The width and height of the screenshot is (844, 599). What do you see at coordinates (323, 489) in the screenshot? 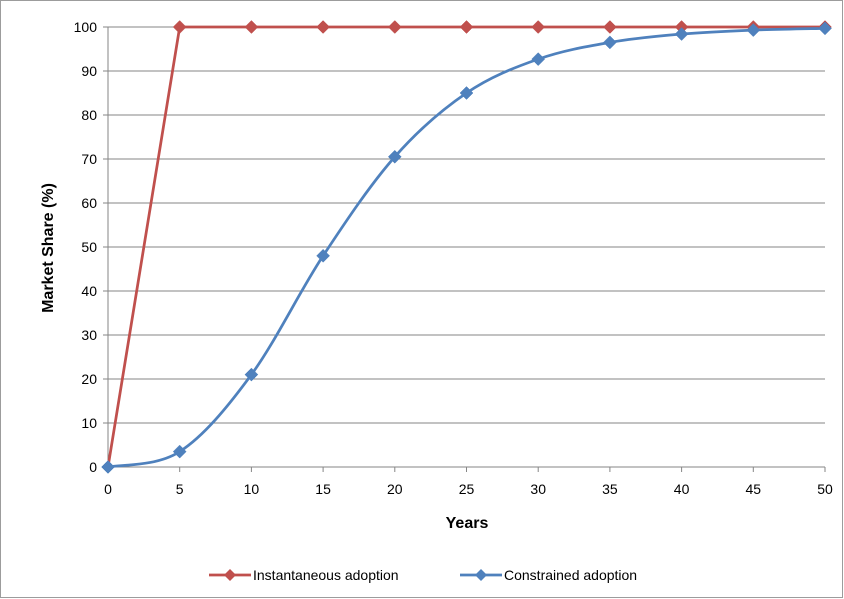
I see `x-tick-label: 15` at bounding box center [323, 489].